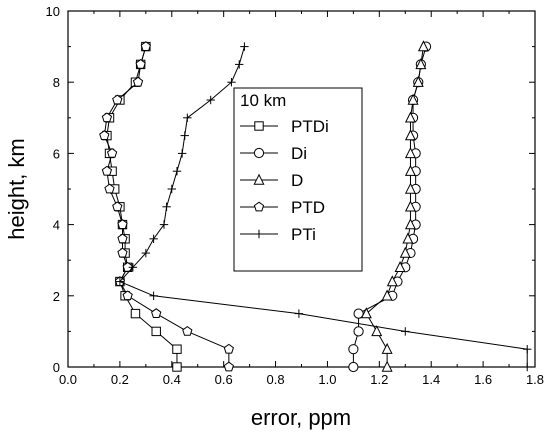 The image size is (550, 439). What do you see at coordinates (278, 234) in the screenshot?
I see `legend-item-pti: PTi` at bounding box center [278, 234].